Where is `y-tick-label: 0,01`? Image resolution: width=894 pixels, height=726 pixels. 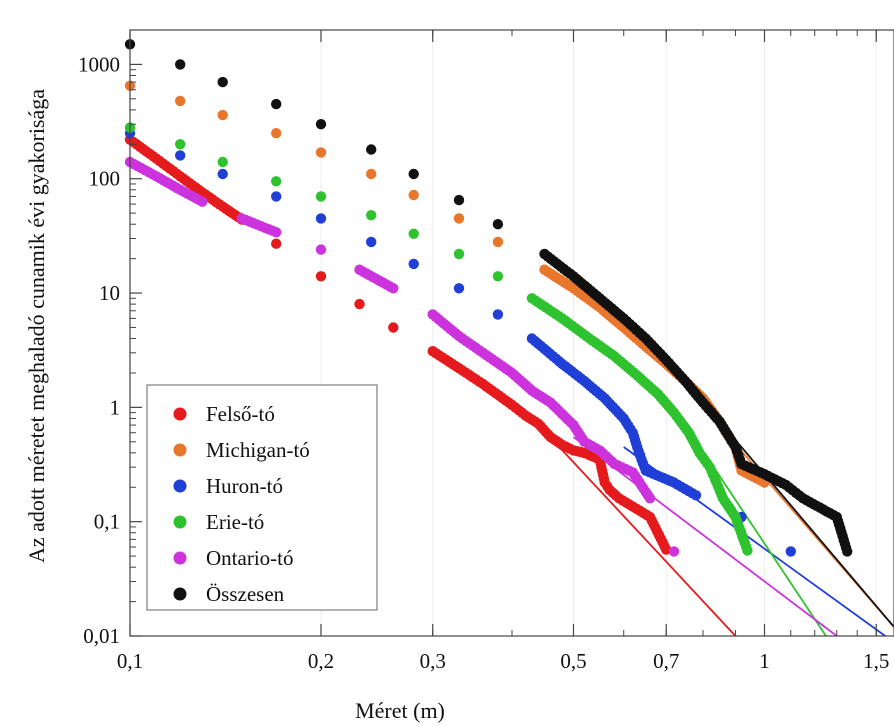 y-tick-label: 0,01 is located at coordinates (101, 636).